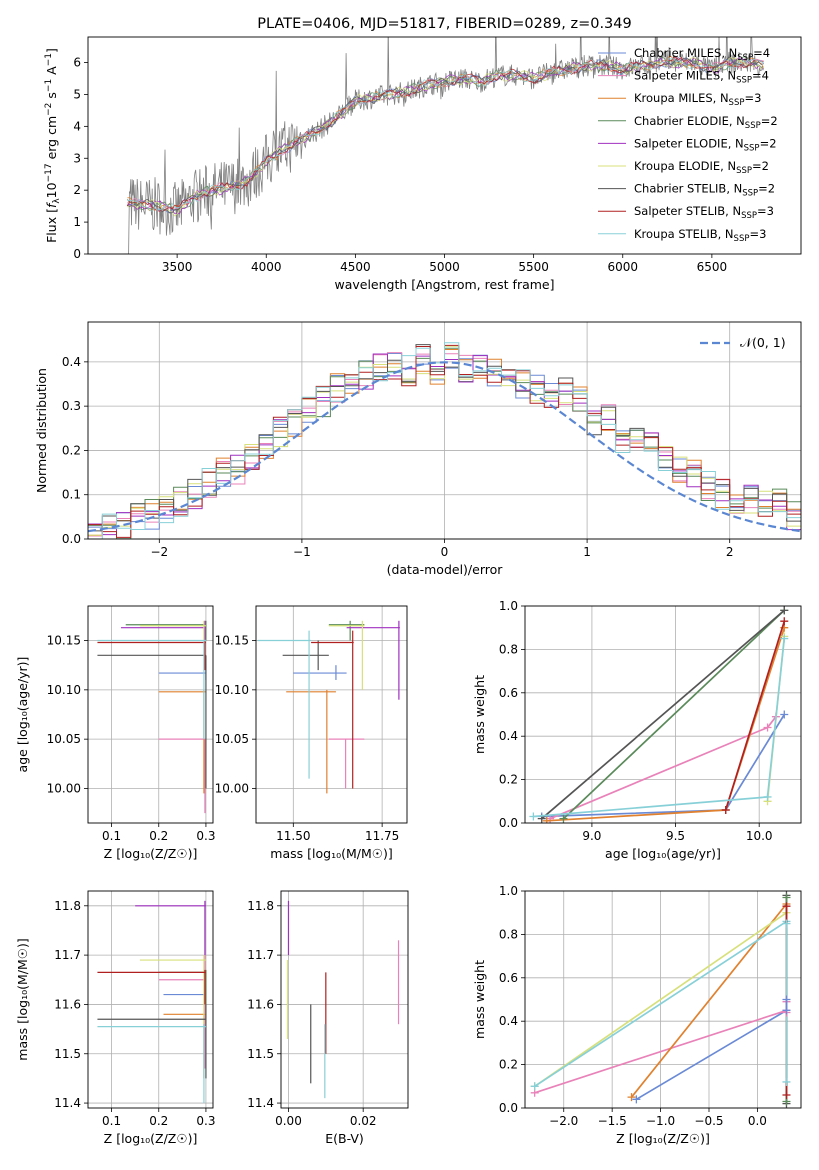 The width and height of the screenshot is (819, 1170). What do you see at coordinates (288, 1121) in the screenshot?
I see `x-tick-label: 0.00` at bounding box center [288, 1121].